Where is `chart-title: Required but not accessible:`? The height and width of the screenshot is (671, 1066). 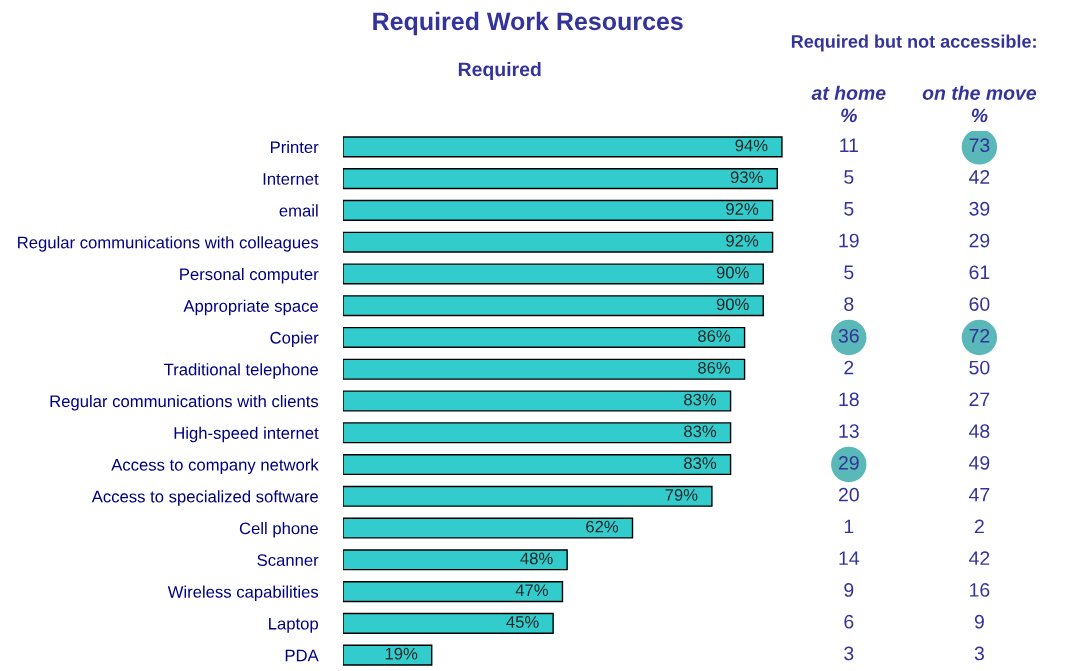 chart-title: Required but not accessible: is located at coordinates (913, 43).